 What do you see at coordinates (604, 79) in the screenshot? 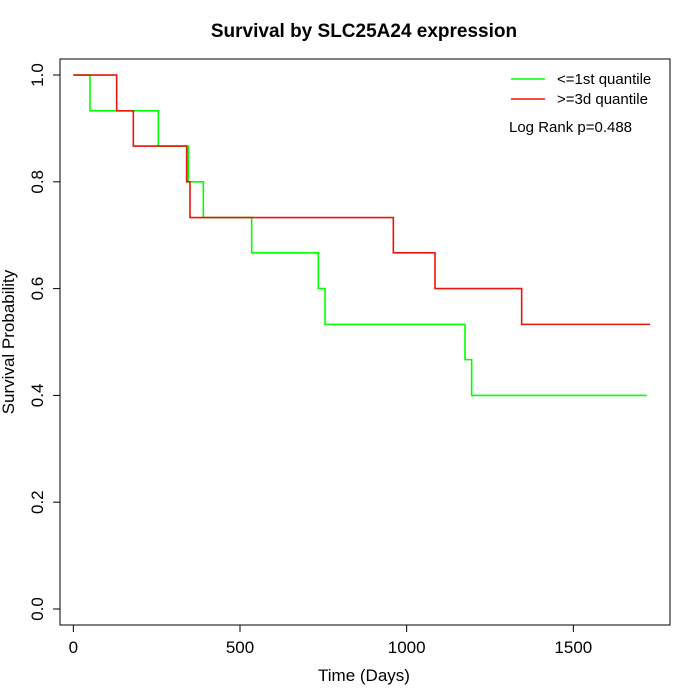
I see `legend-label: <=1st quantile` at bounding box center [604, 79].